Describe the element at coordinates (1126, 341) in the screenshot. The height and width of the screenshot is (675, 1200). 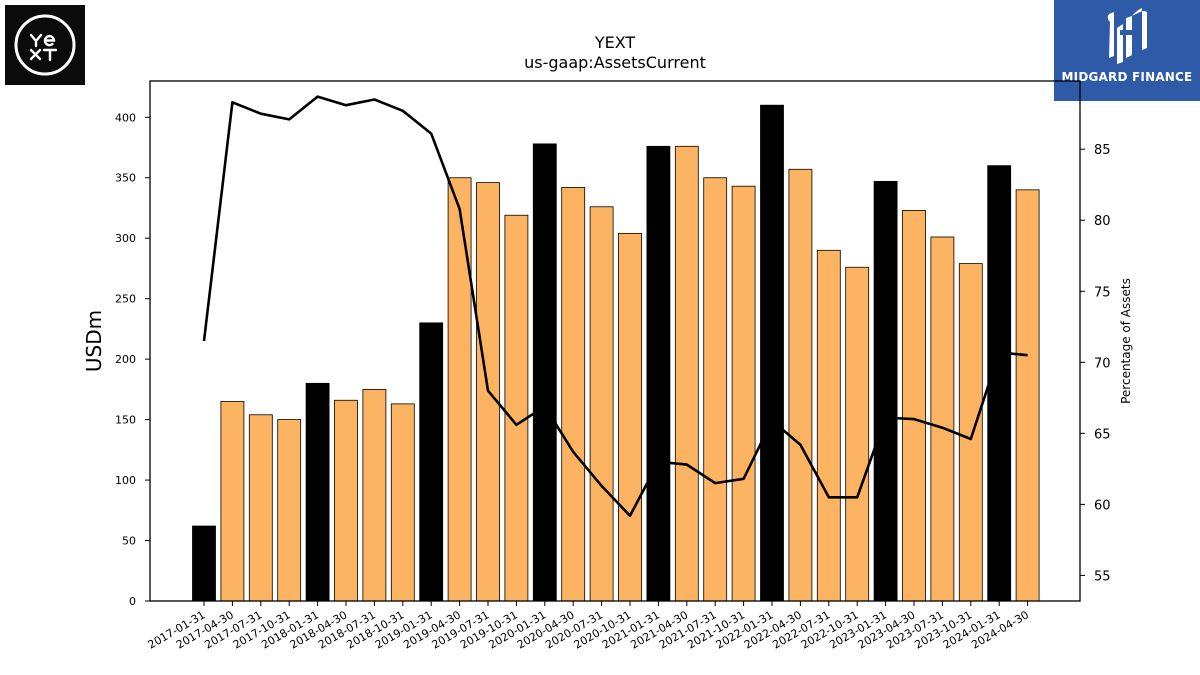
I see `y2-axis-label: Percentage of Assets` at that location.